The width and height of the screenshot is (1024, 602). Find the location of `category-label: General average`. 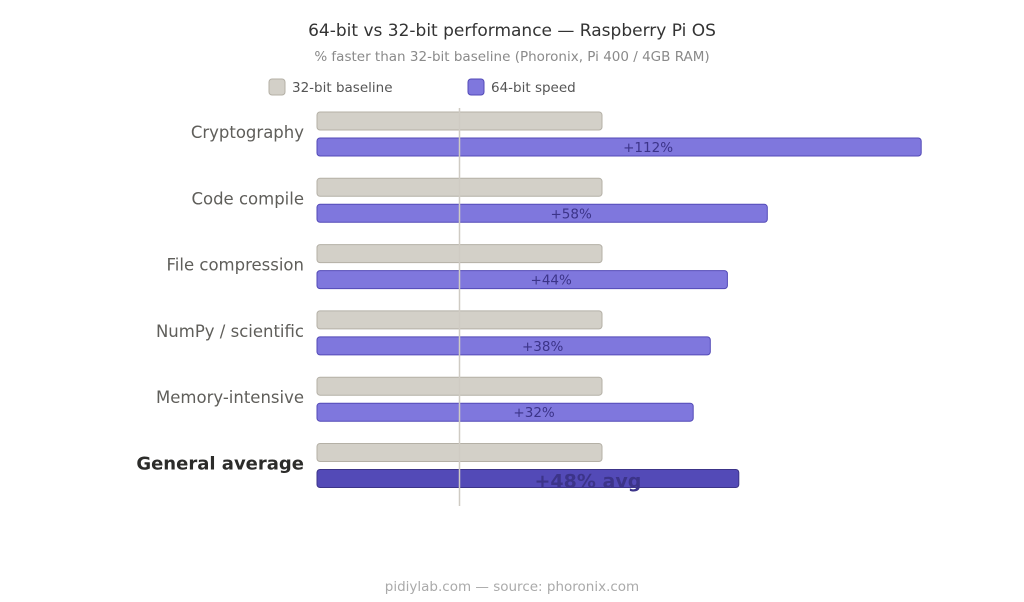

category-label: General average is located at coordinates (220, 464).